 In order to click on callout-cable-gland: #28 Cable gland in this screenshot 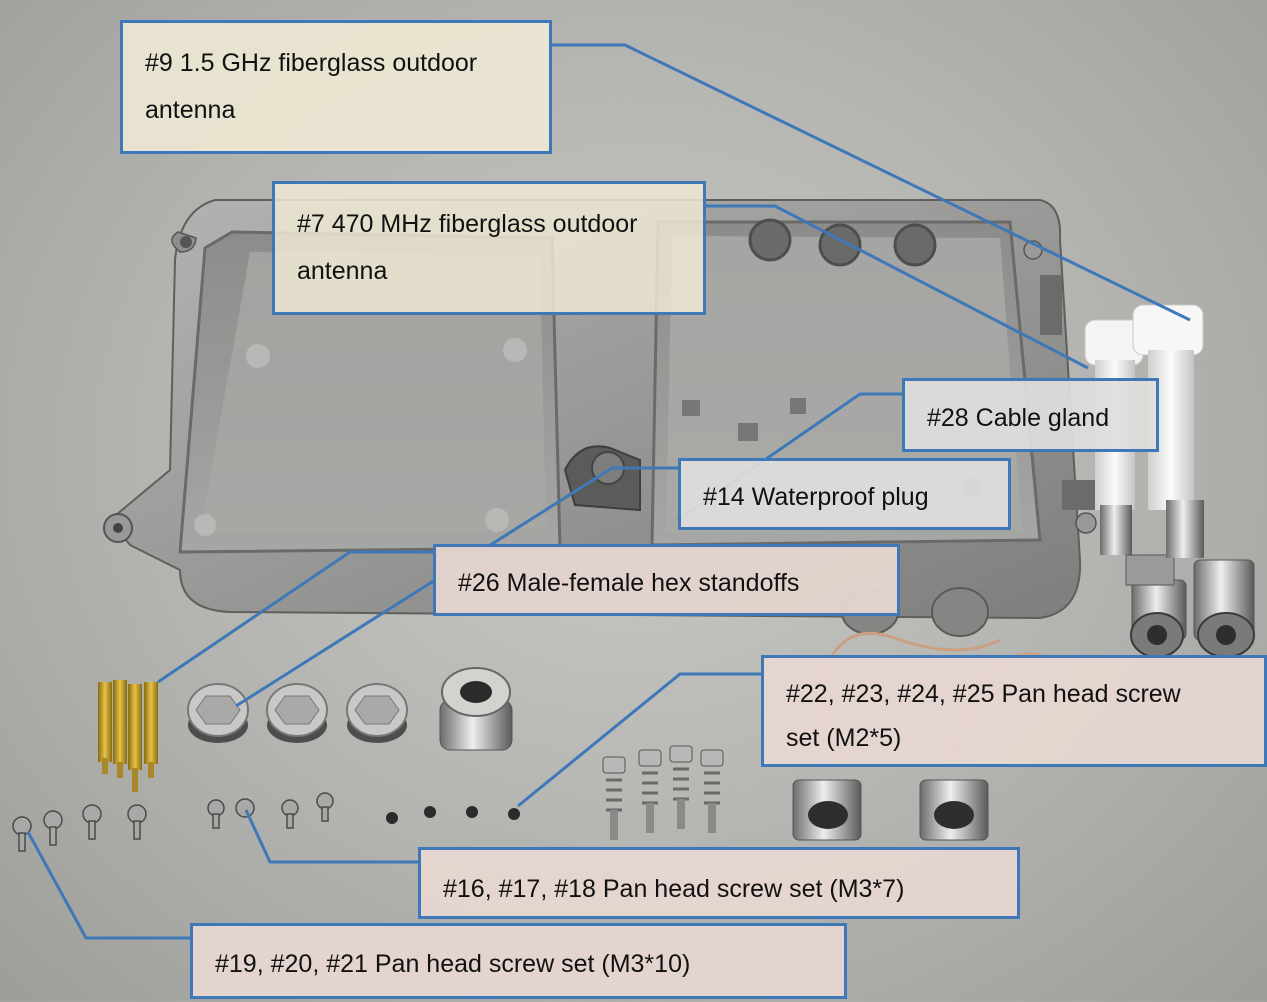, I will do `click(1030, 415)`.